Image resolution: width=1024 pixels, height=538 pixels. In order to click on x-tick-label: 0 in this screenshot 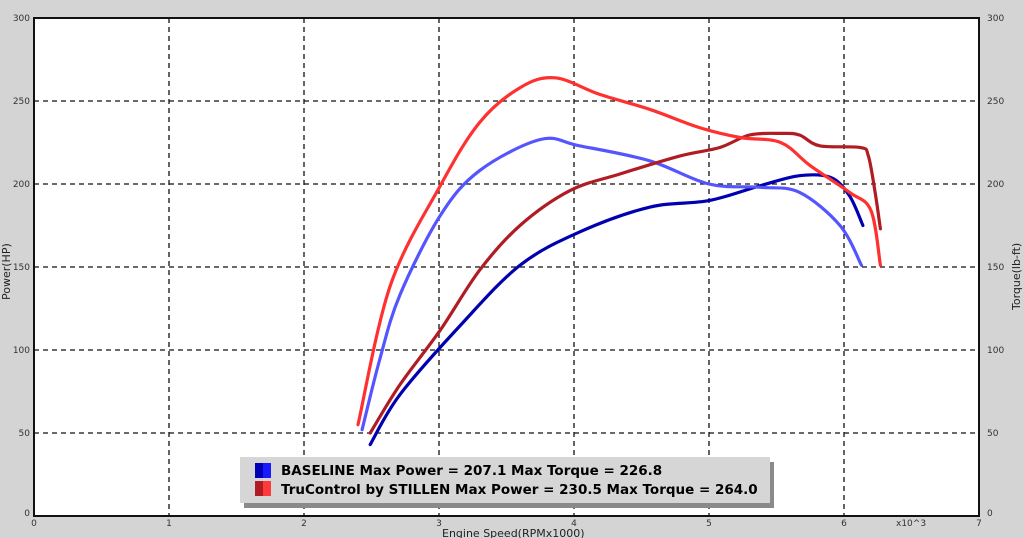, I will do `click(34, 524)`.